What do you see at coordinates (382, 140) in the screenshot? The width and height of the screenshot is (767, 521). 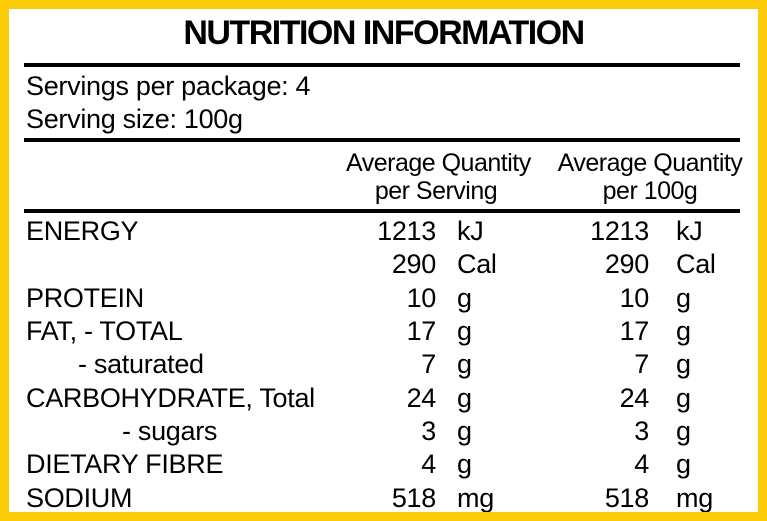 I see `divider-under-serving-info` at bounding box center [382, 140].